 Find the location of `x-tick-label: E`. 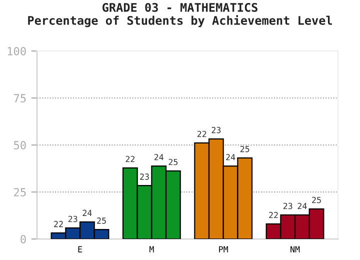

x-tick-label: E is located at coordinates (80, 249).